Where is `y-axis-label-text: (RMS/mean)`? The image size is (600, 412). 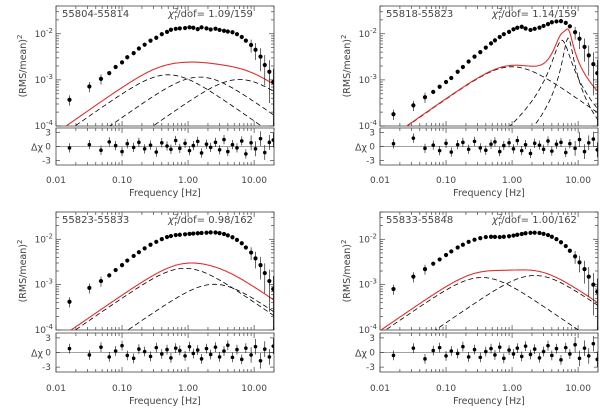 y-axis-label-text: (RMS/mean) is located at coordinates (347, 68).